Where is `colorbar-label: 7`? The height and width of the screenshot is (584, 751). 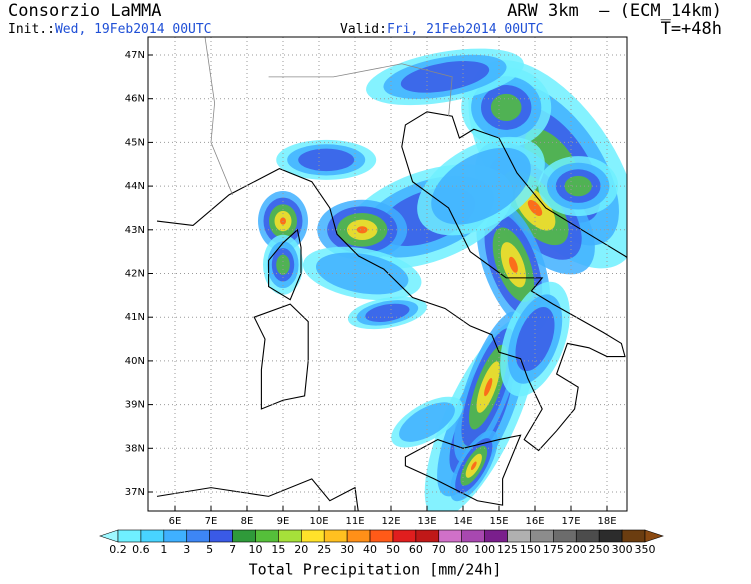
colorbar-label: 7 is located at coordinates (232, 549).